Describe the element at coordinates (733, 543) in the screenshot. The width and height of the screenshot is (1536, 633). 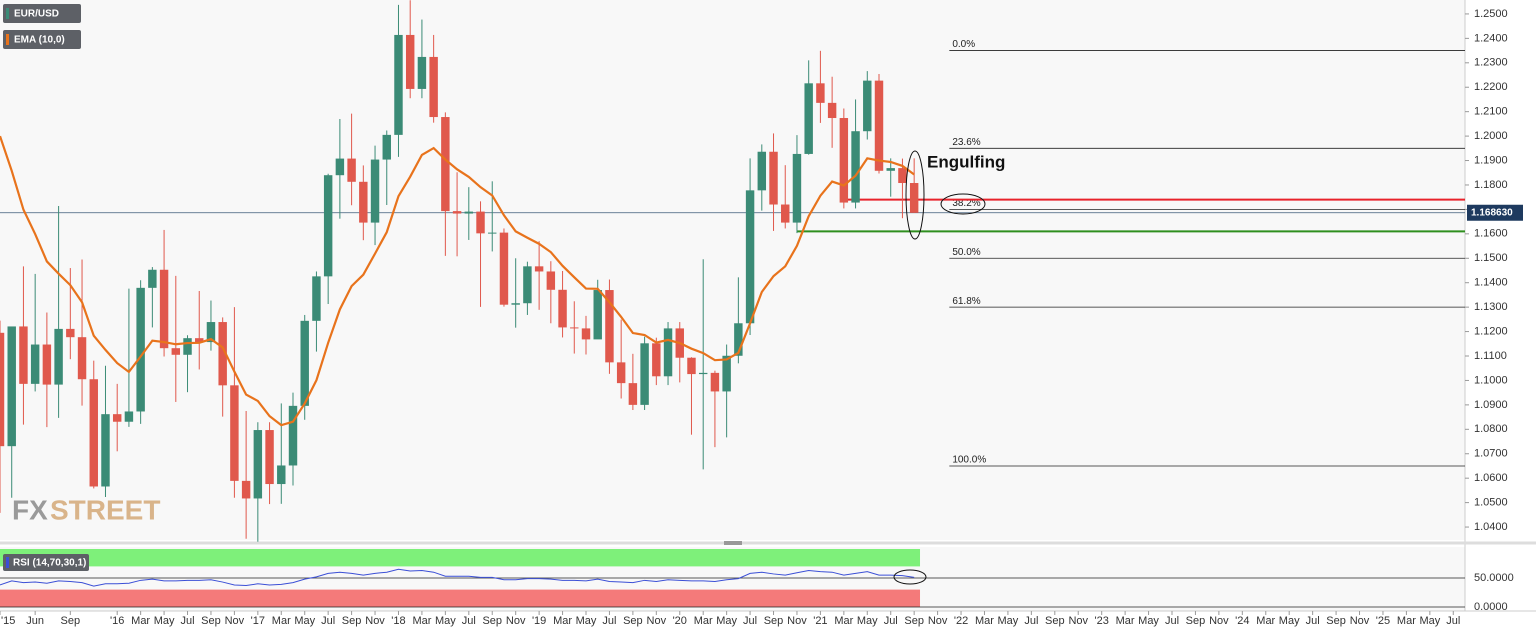
I see `divider-handle` at that location.